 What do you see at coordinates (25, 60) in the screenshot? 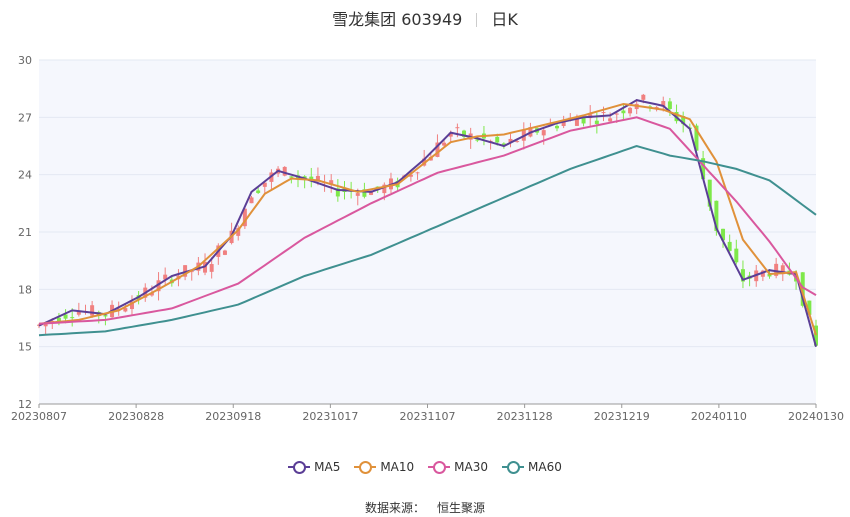
I see `y-tick-label: 30` at bounding box center [25, 60].